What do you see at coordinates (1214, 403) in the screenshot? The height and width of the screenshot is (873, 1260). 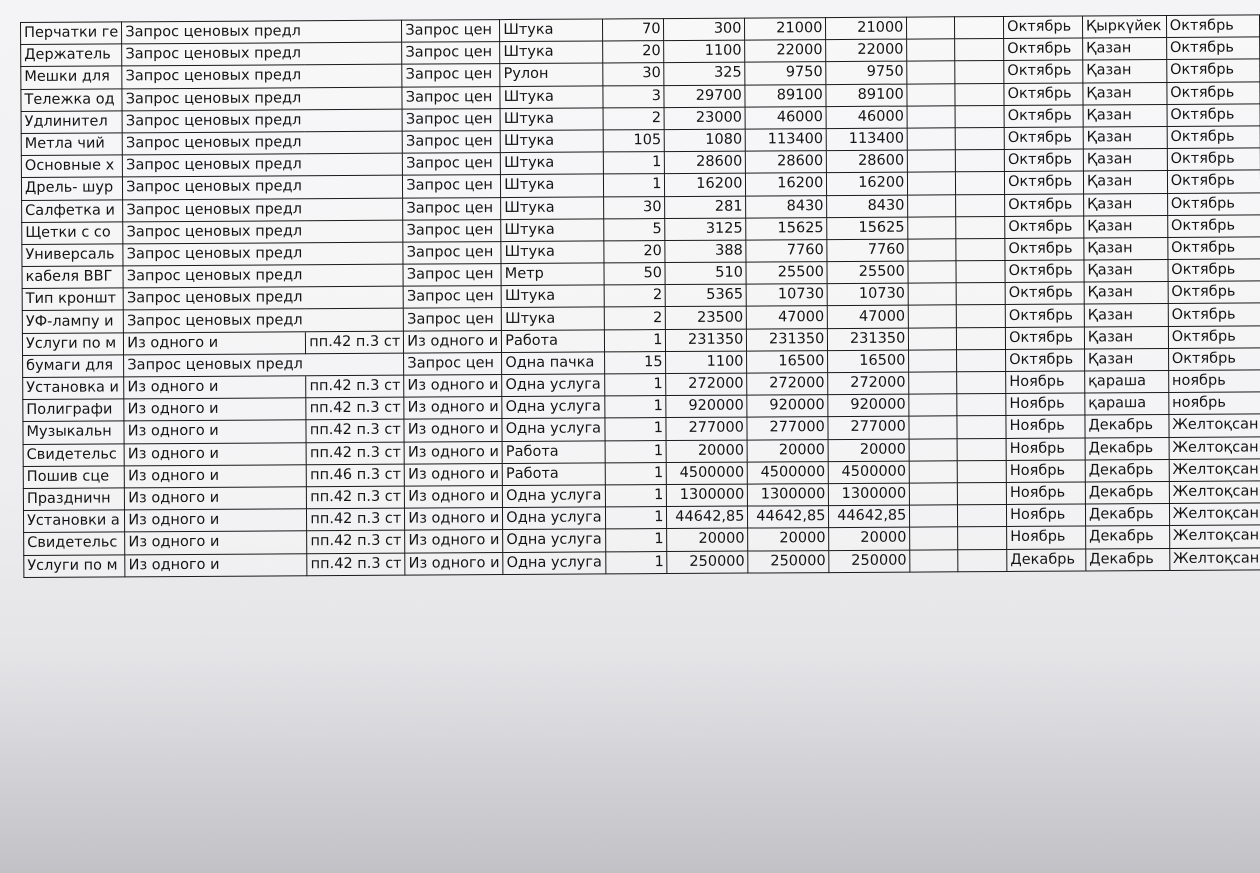 I see `cell-month-ru-alt: ноябрь` at bounding box center [1214, 403].